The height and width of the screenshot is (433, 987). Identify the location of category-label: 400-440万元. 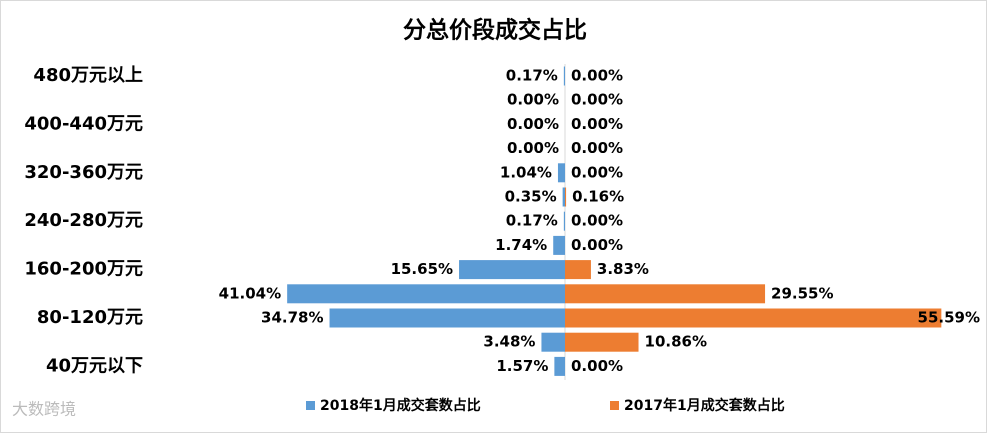
(83, 123).